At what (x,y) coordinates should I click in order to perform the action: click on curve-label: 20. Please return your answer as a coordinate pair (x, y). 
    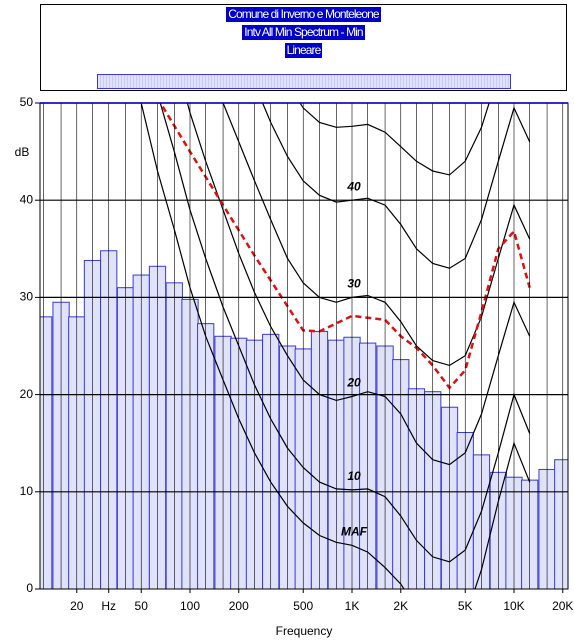
    Looking at the image, I should click on (353, 383).